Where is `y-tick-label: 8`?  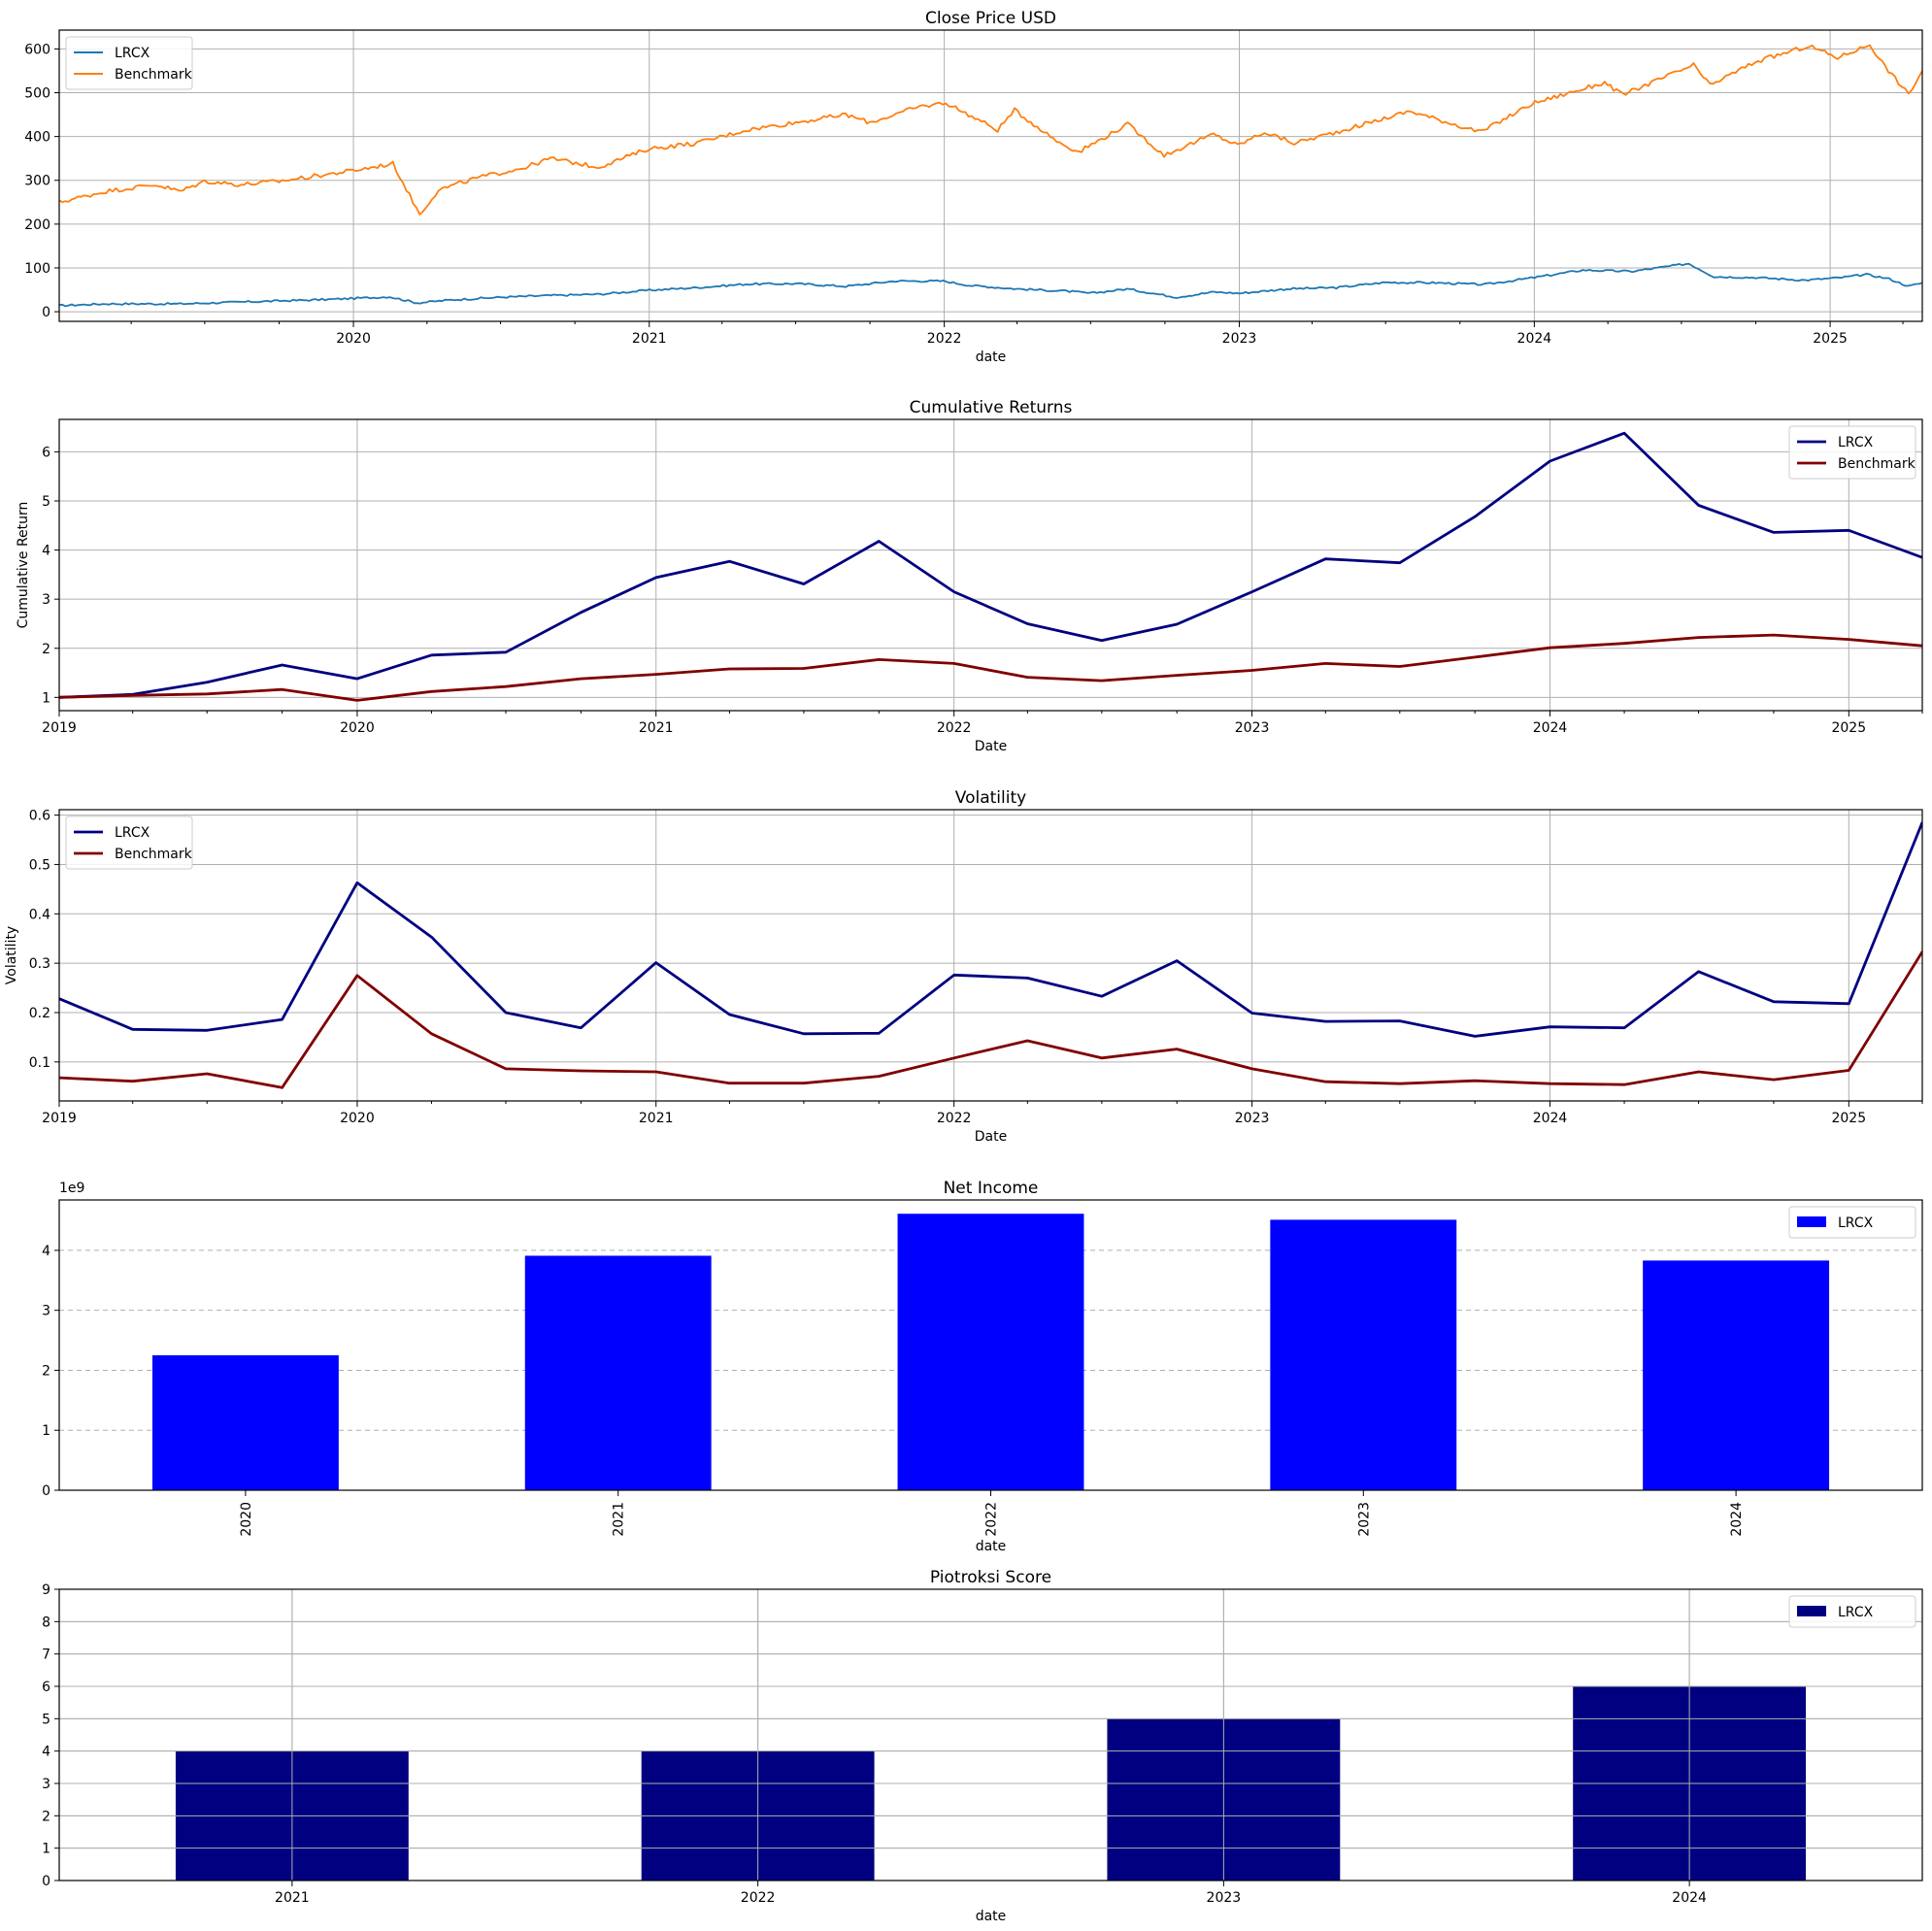 y-tick-label: 8 is located at coordinates (46, 1623).